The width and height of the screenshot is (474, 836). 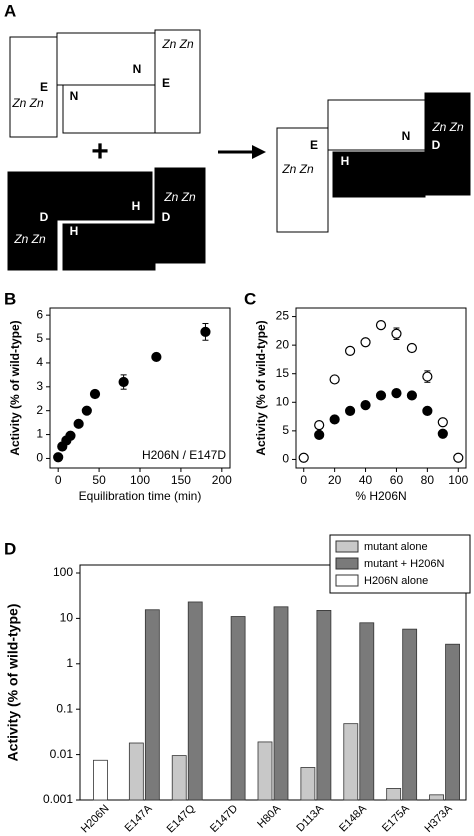 What do you see at coordinates (380, 496) in the screenshot?
I see `x-axis-title: % H206N` at bounding box center [380, 496].